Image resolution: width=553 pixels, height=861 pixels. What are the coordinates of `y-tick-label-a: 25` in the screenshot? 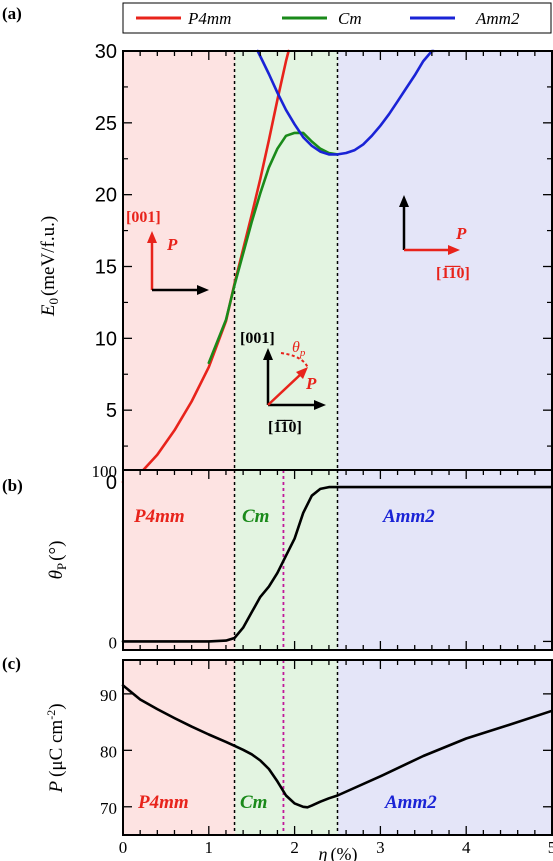 It's located at (106, 124).